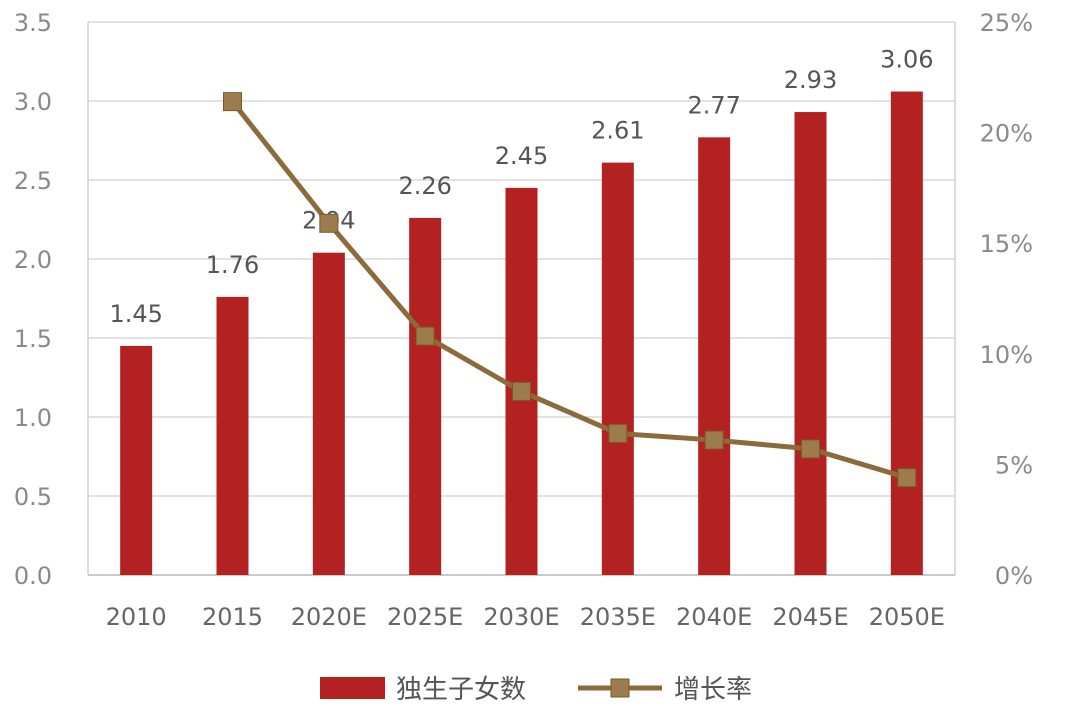 The width and height of the screenshot is (1080, 711). What do you see at coordinates (232, 617) in the screenshot?
I see `x-tick-label: 2015` at bounding box center [232, 617].